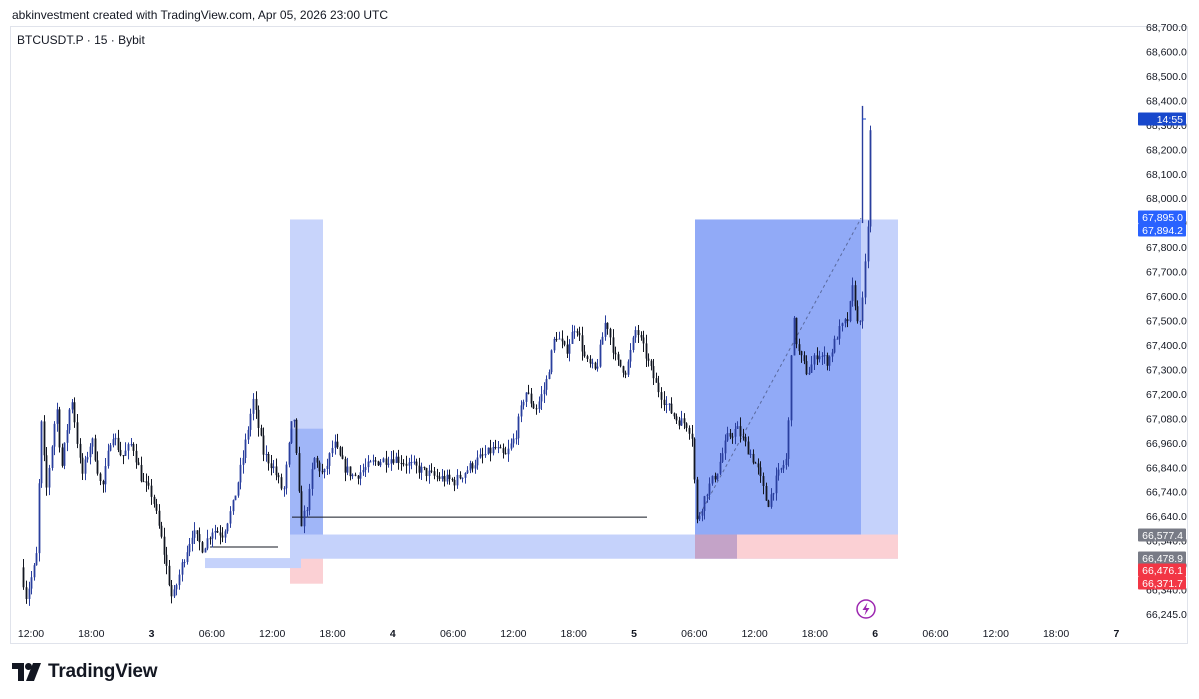 This screenshot has width=1199, height=699. Describe the element at coordinates (81, 40) in the screenshot. I see `symbol-legend: BTCUSDT.P · 15 · Bybit` at that location.